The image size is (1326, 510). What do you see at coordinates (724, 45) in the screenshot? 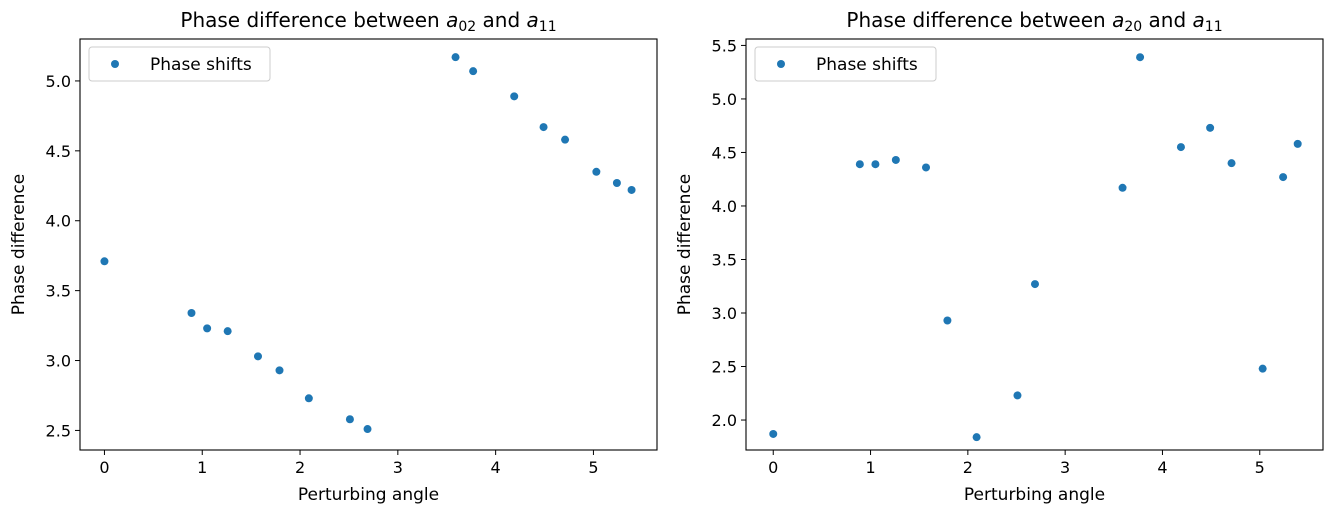
I see `y-tick-label: 5.5` at bounding box center [724, 45].